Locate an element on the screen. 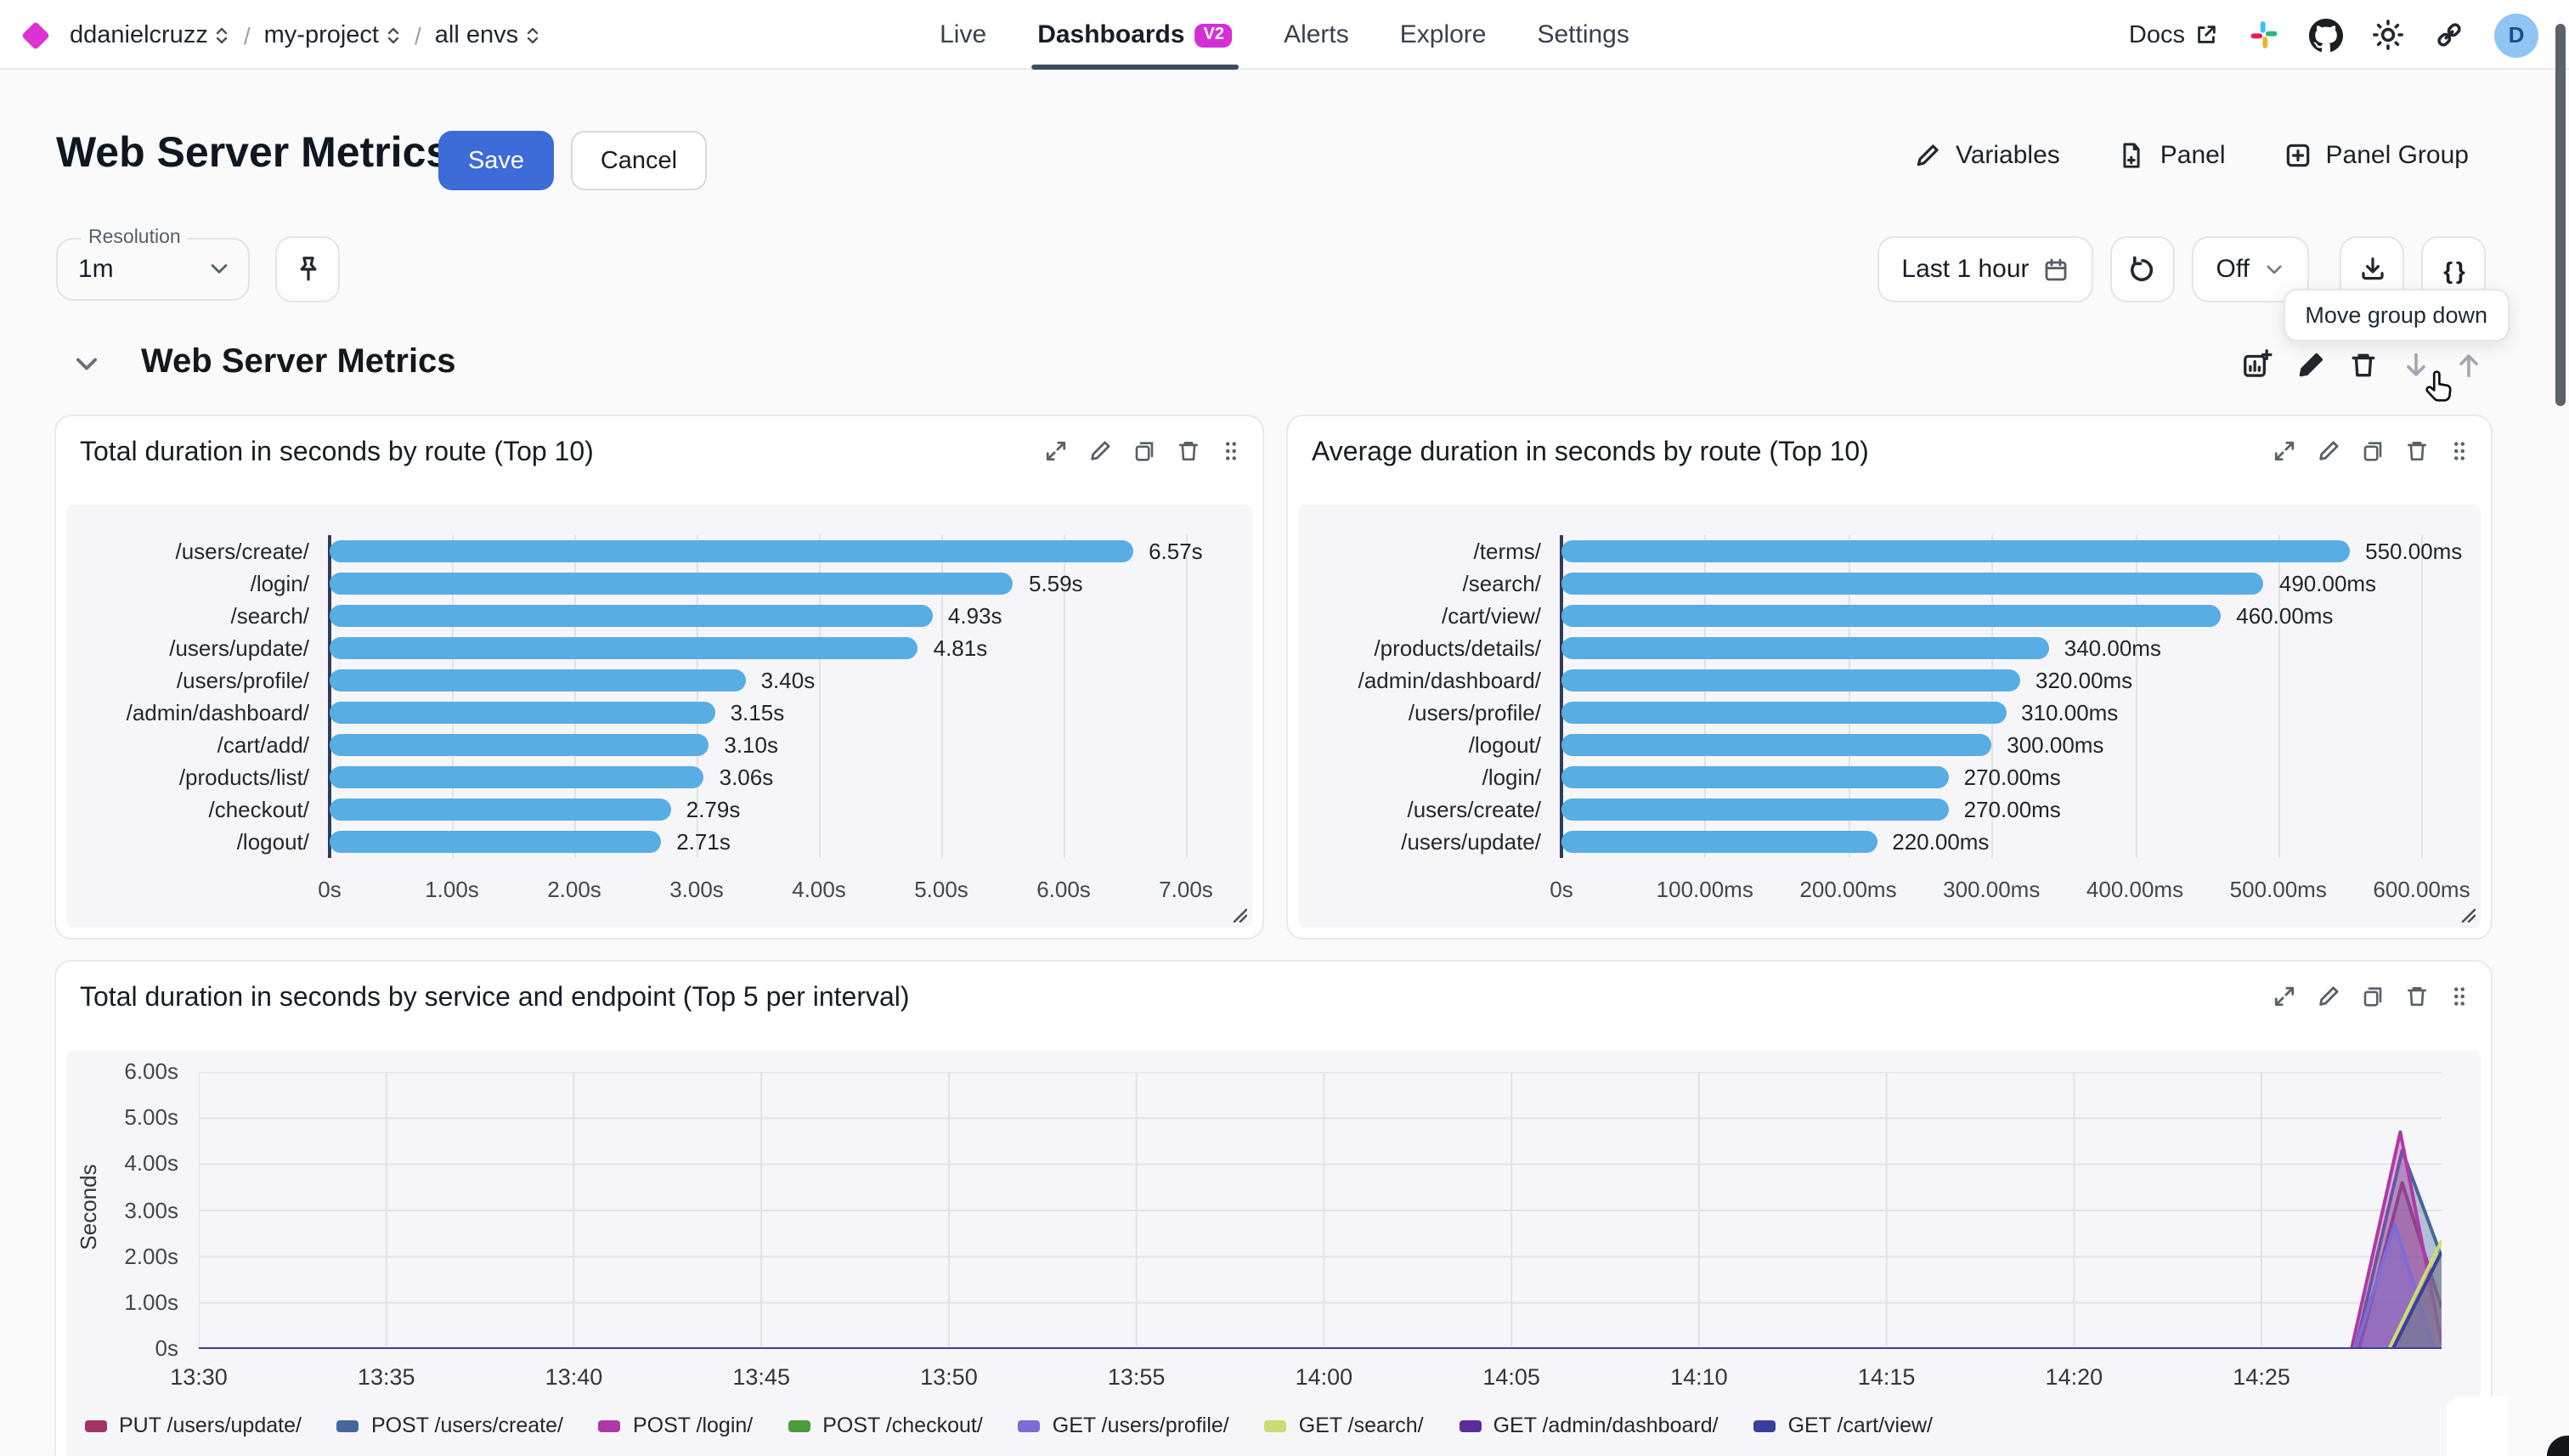 The height and width of the screenshot is (1456, 2569). bar-plot is located at coordinates (2020, 697).